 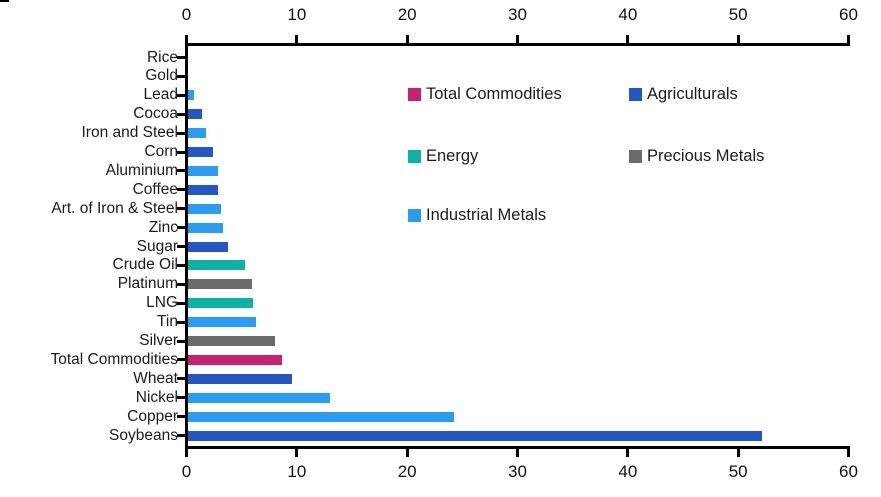 I want to click on bar-sugar, so click(x=208, y=246).